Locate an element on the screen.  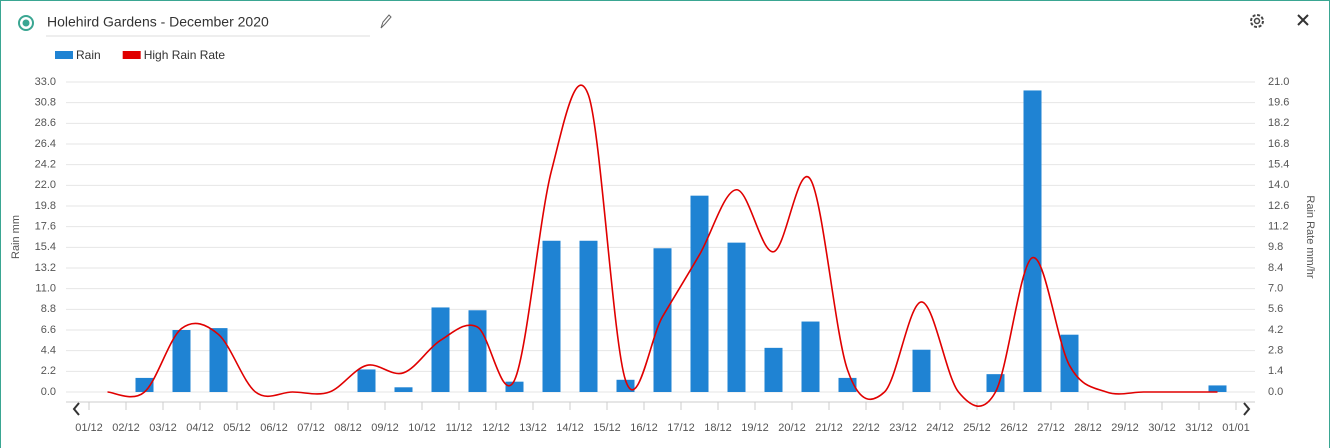
x-tick-label: 20/12 is located at coordinates (792, 428).